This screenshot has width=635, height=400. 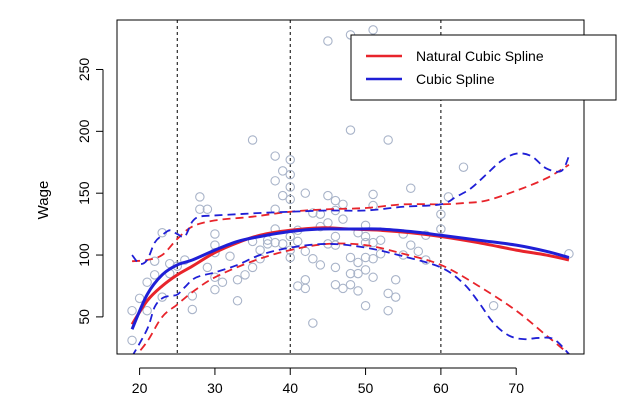 What do you see at coordinates (84, 131) in the screenshot?
I see `y-tick-label-200: 200` at bounding box center [84, 131].